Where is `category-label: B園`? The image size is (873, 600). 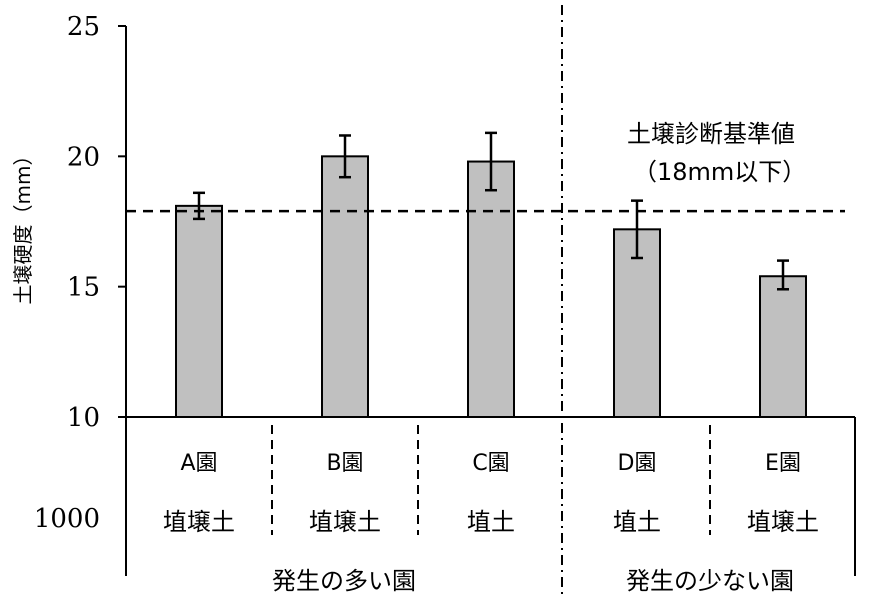
category-label: B園 is located at coordinates (344, 463).